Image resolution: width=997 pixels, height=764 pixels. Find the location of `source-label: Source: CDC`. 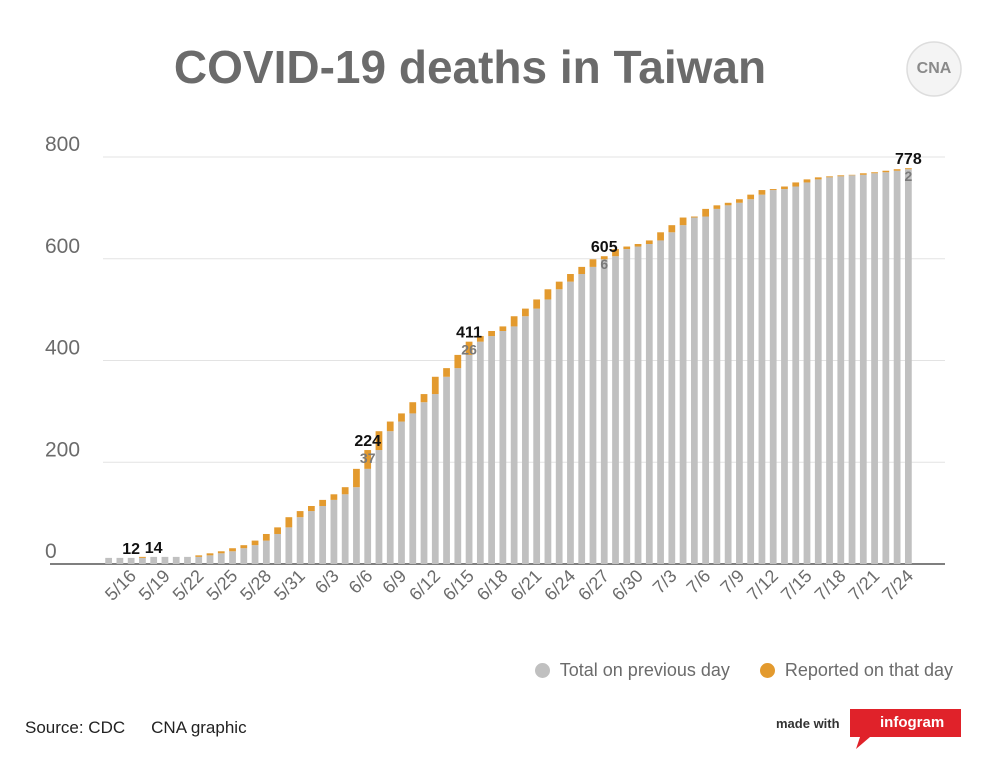

source-label: Source: CDC is located at coordinates (75, 727).